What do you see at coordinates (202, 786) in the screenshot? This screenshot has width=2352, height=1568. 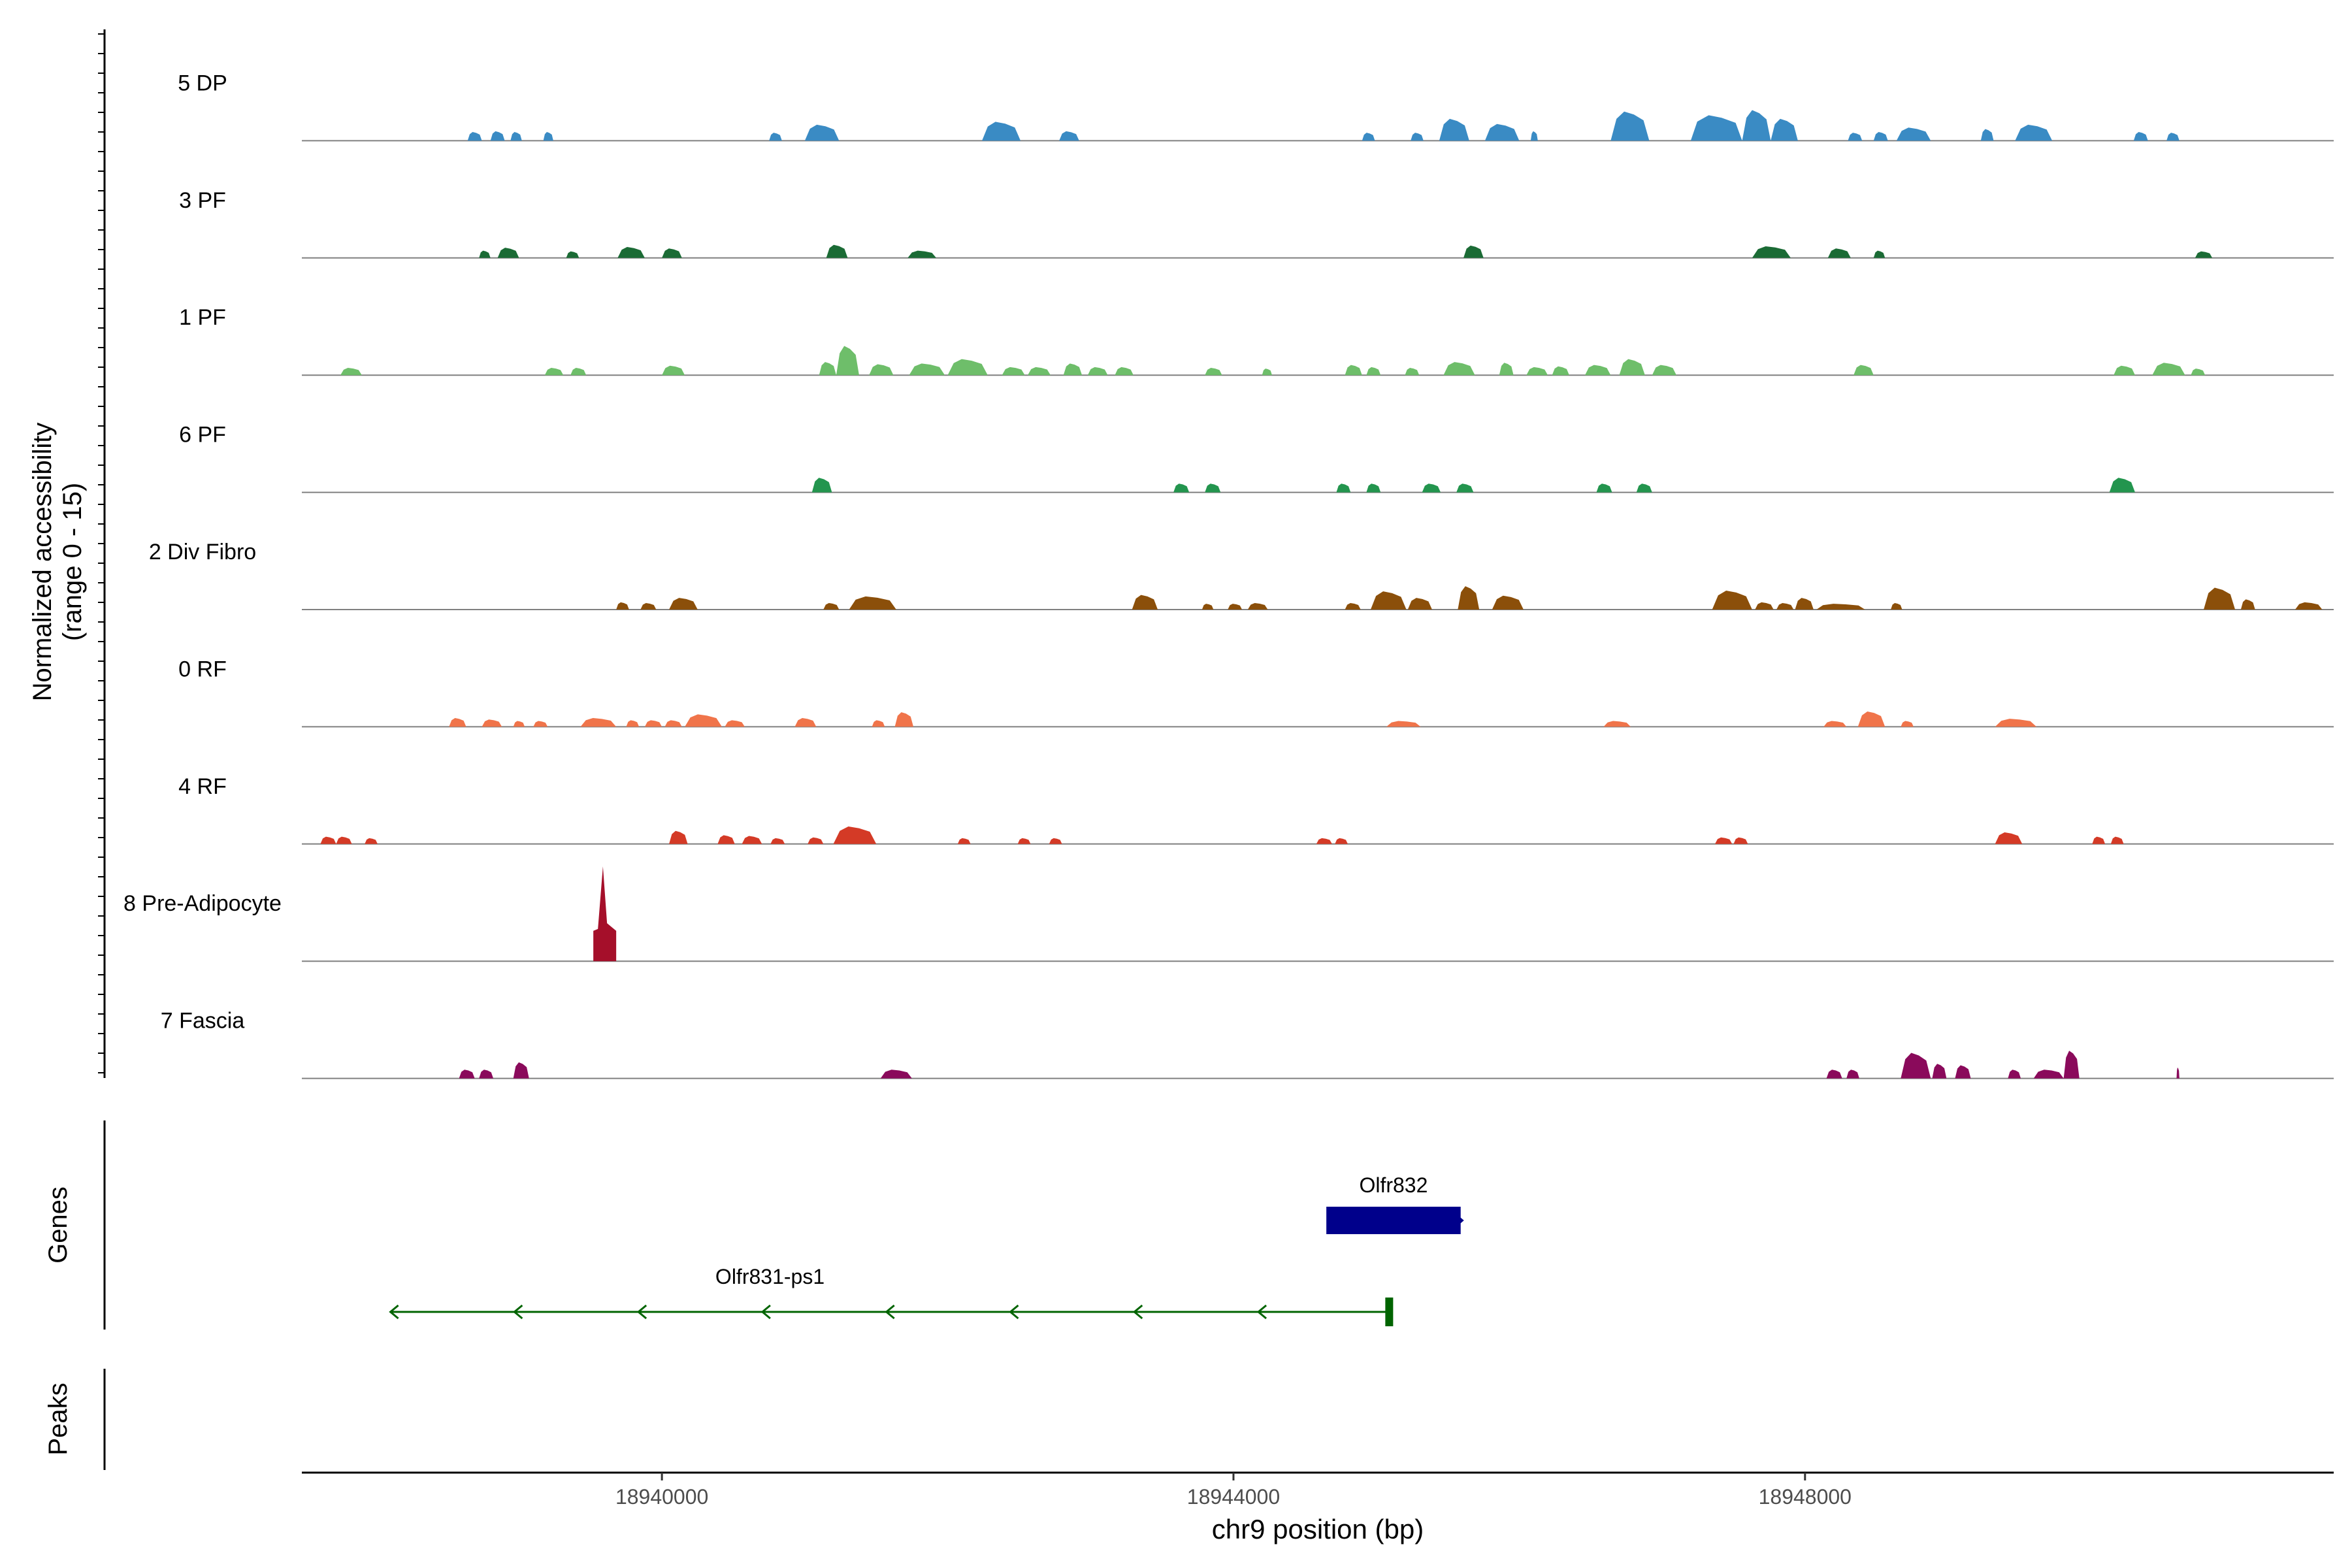 I see `track-label: 4 RF` at bounding box center [202, 786].